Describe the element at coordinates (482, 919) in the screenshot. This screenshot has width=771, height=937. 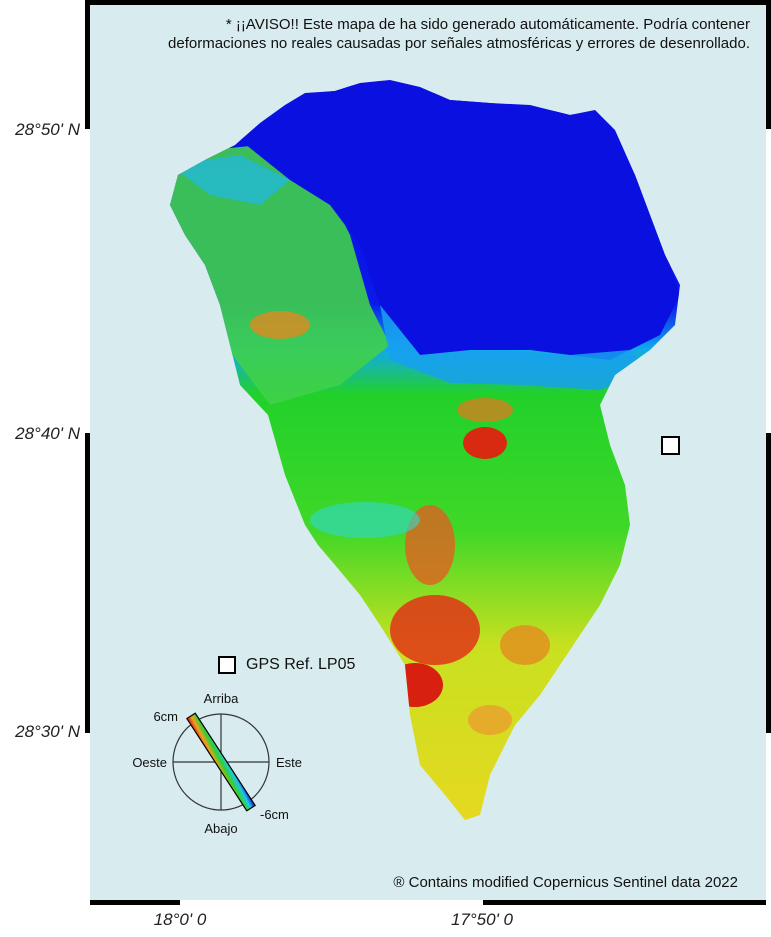
I see `longitude-label-1750: 17°50' 0` at that location.